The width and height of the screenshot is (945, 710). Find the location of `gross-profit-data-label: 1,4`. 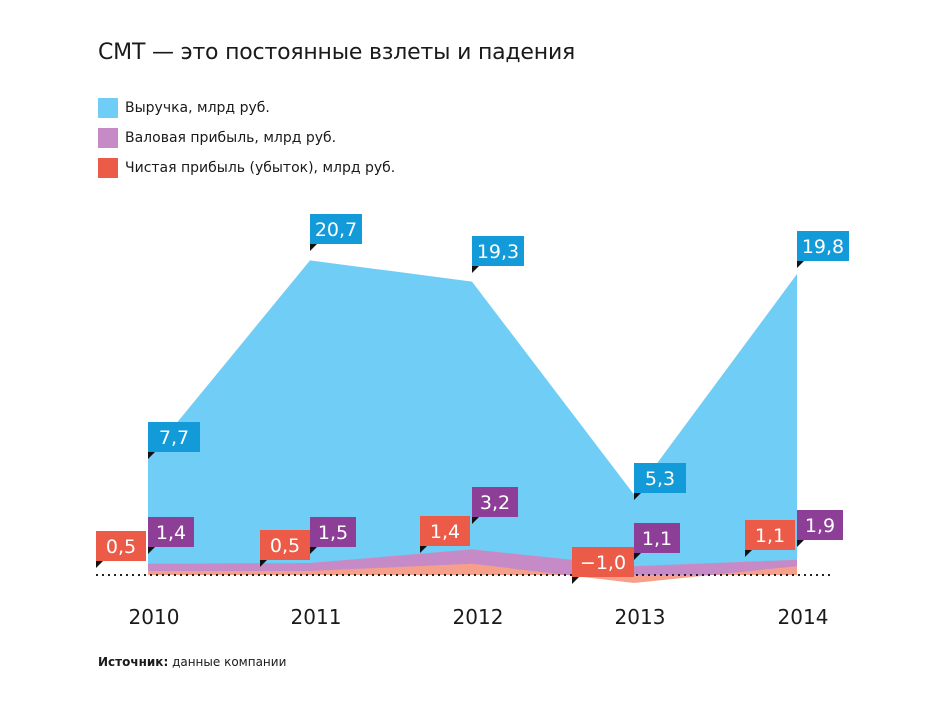

gross-profit-data-label: 1,4 is located at coordinates (171, 533).